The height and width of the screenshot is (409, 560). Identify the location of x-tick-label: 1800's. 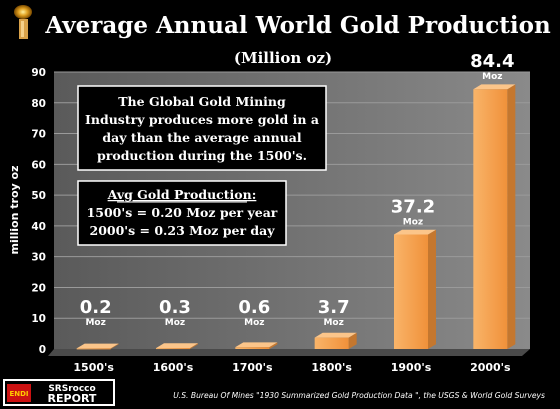
(331, 367).